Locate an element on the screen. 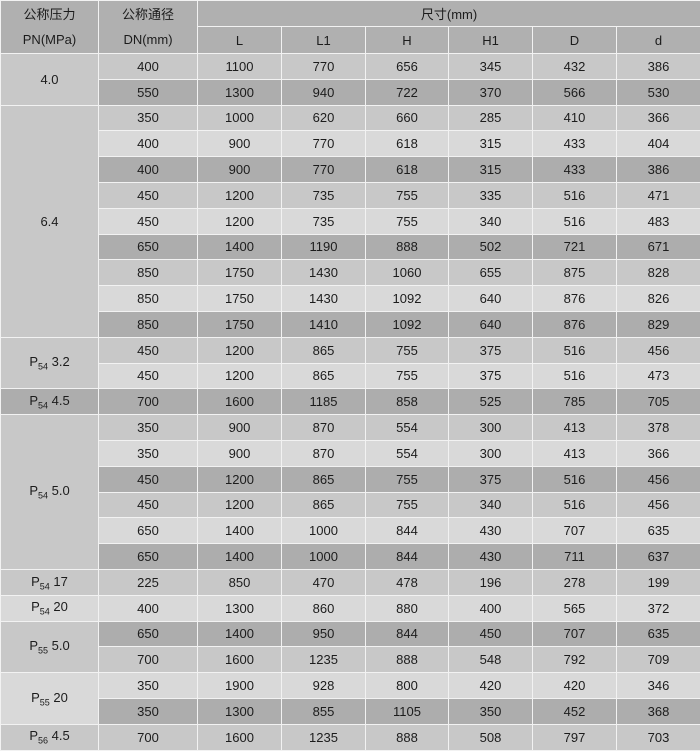  dim-cell: 850 is located at coordinates (240, 582).